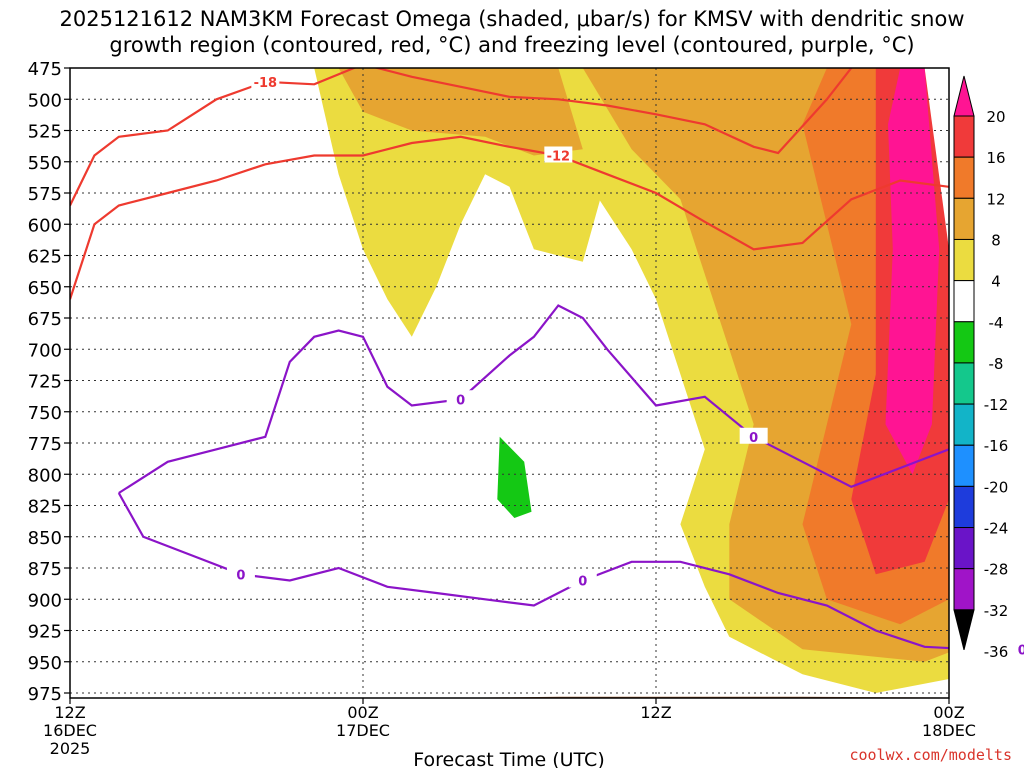 The image size is (1024, 768). What do you see at coordinates (996, 405) in the screenshot?
I see `colorbar-label-7: -12` at bounding box center [996, 405].